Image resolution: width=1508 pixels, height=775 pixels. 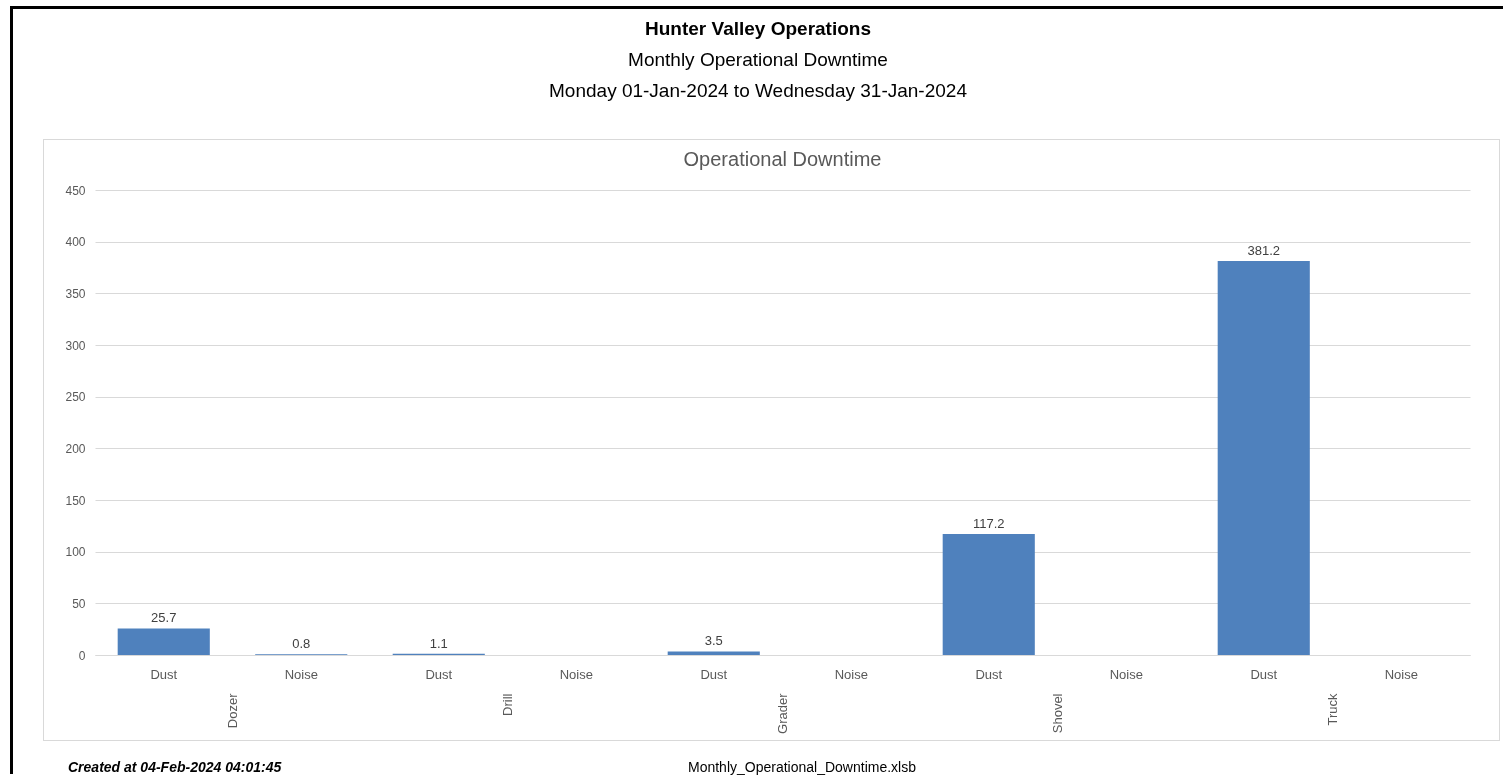 What do you see at coordinates (75, 552) in the screenshot?
I see `y-tick-label: 100` at bounding box center [75, 552].